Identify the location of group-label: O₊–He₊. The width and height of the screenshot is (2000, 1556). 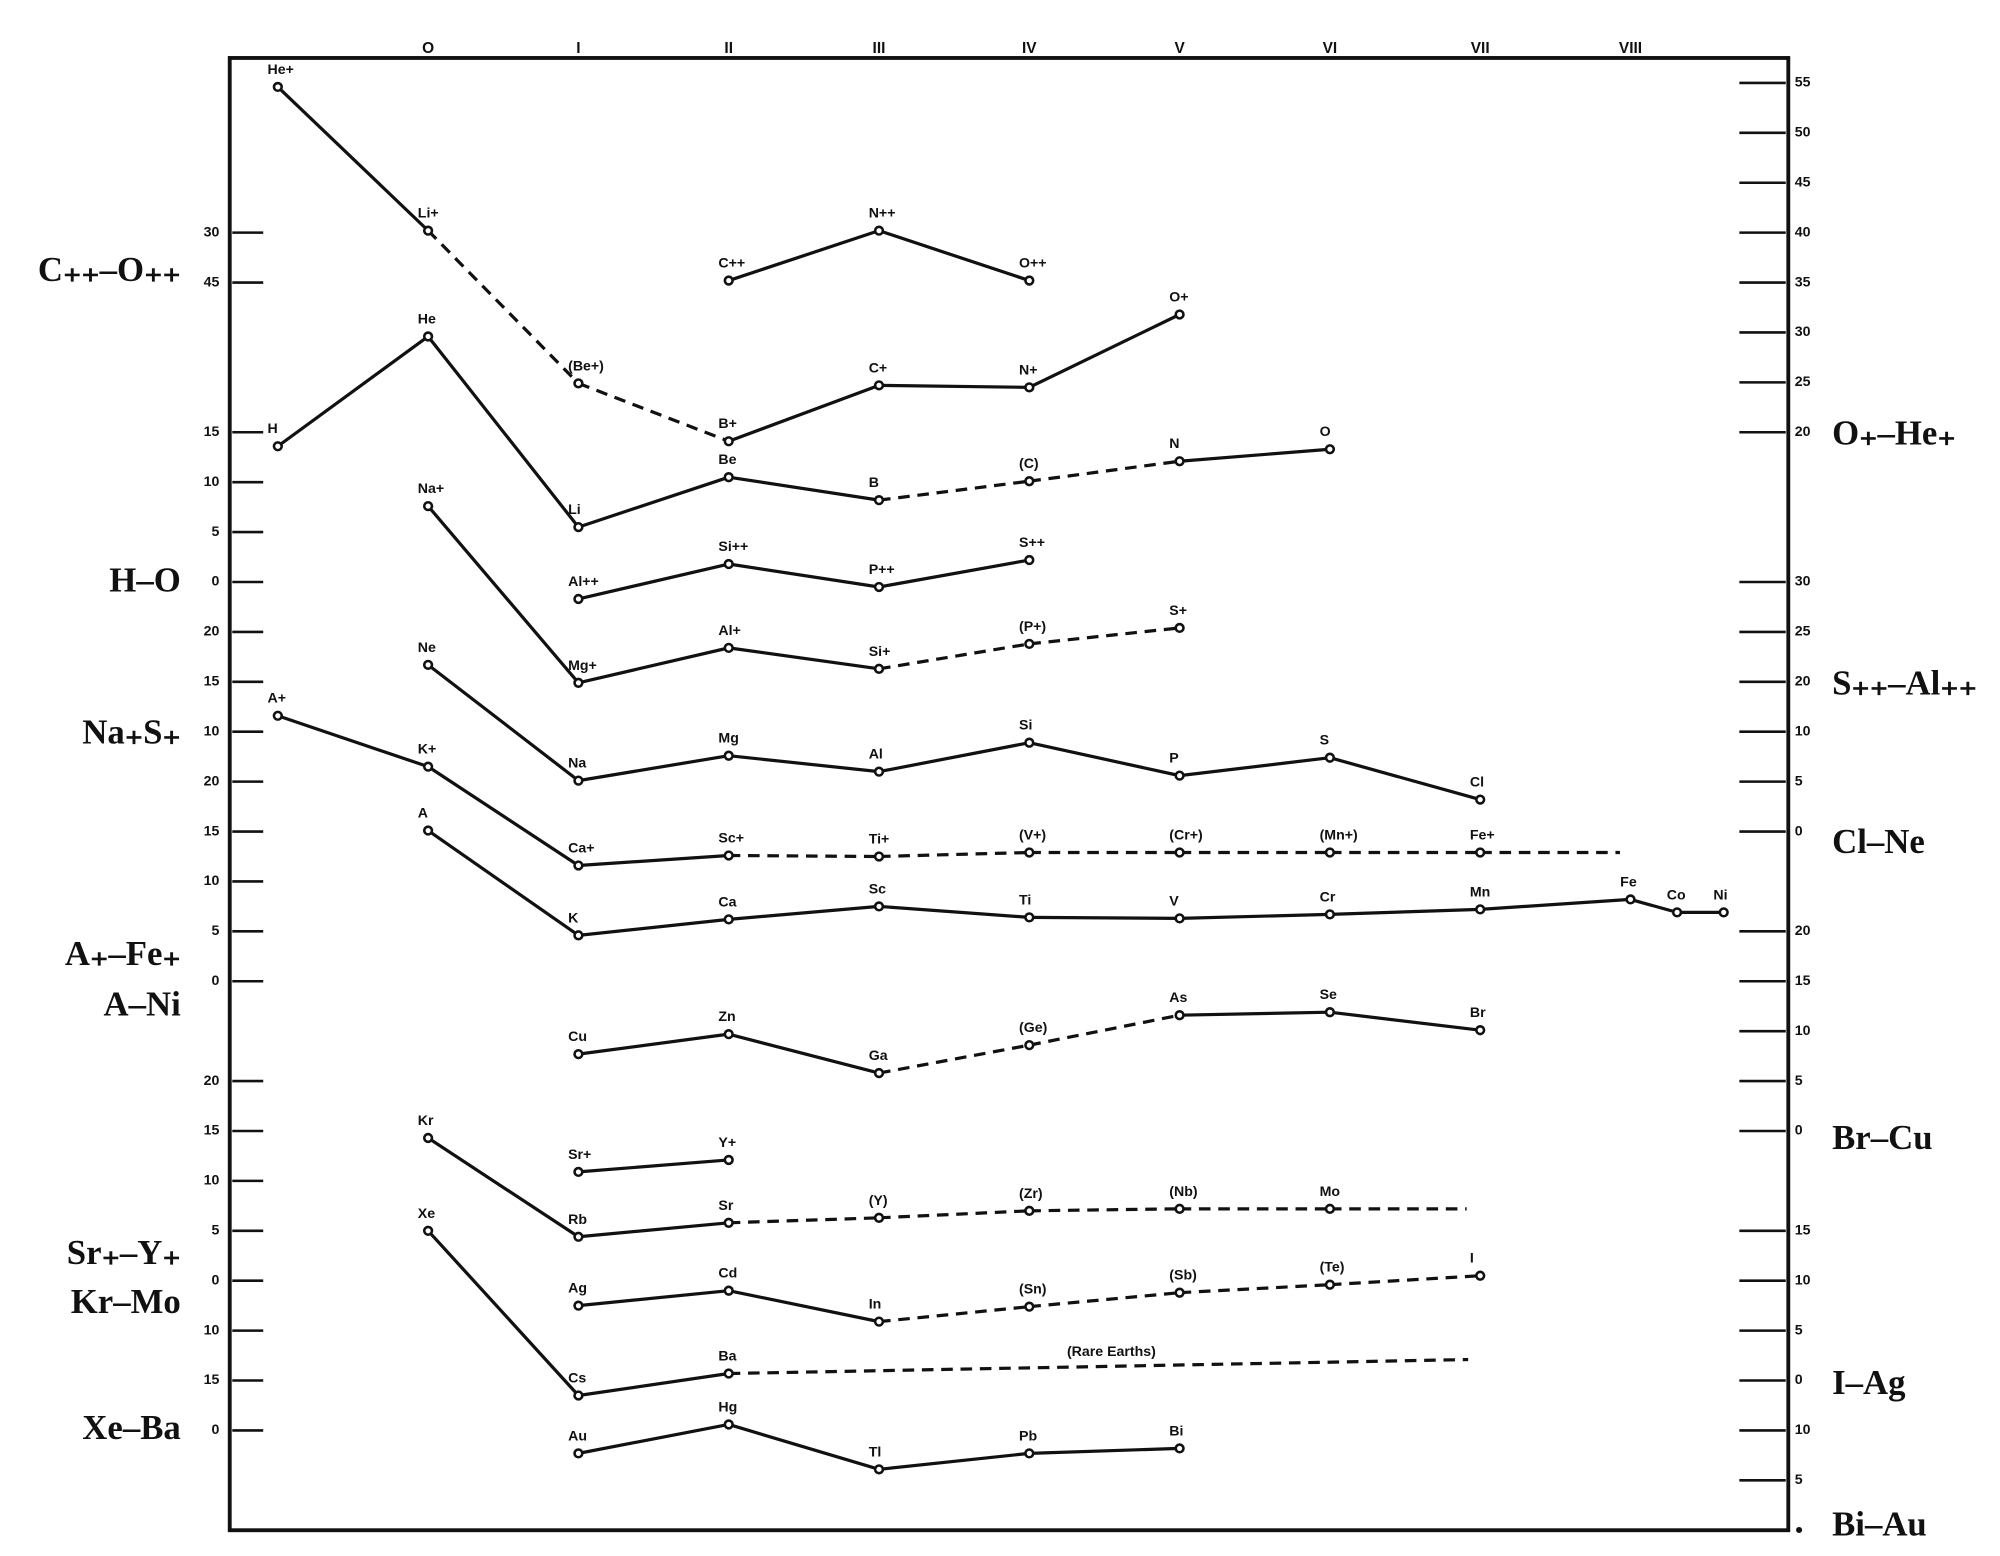
(1894, 433).